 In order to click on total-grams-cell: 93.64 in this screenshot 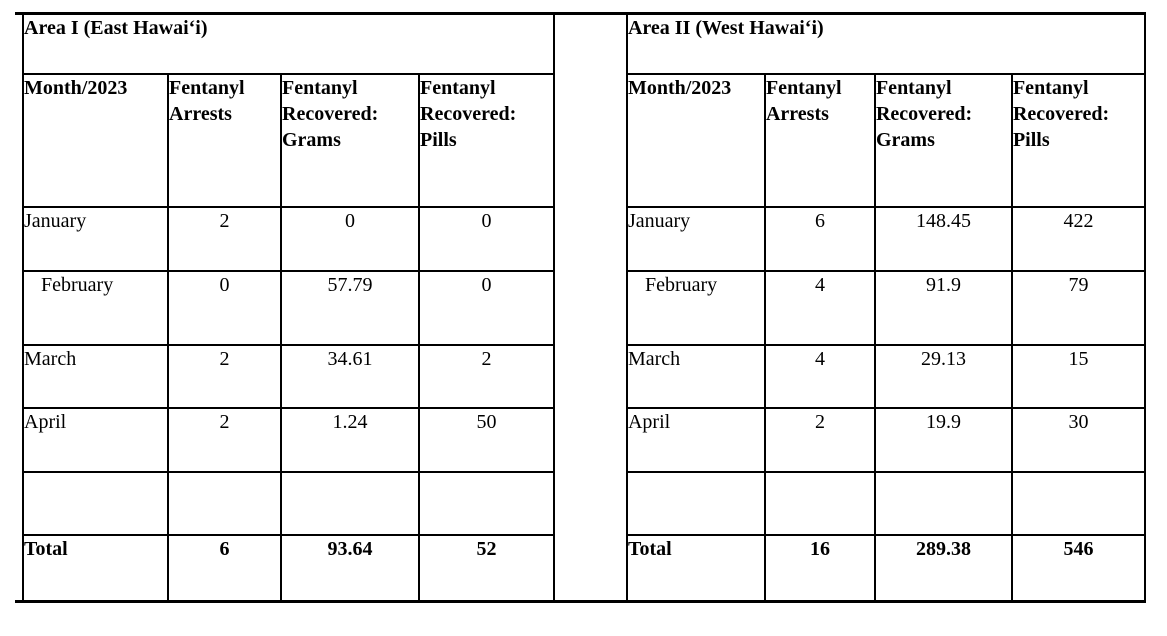, I will do `click(350, 568)`.